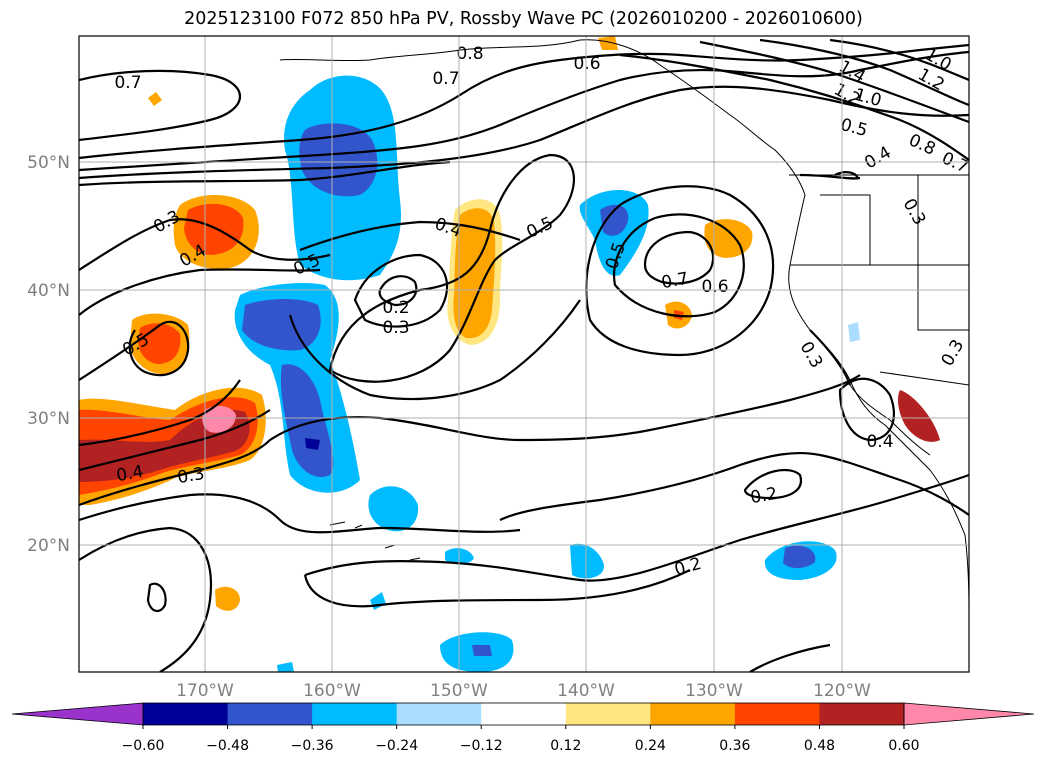  Describe the element at coordinates (842, 691) in the screenshot. I see `lon-label: 120°W` at that location.